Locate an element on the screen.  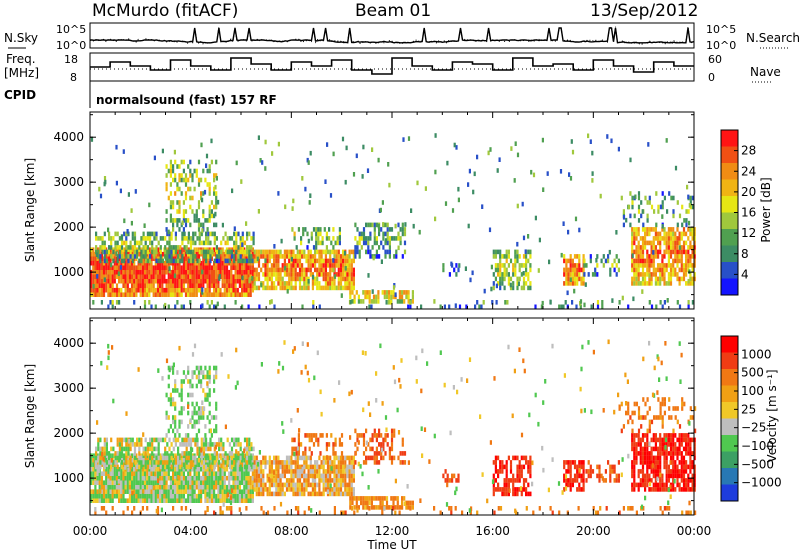
freq-label-line2: [MHz] is located at coordinates (21, 73).